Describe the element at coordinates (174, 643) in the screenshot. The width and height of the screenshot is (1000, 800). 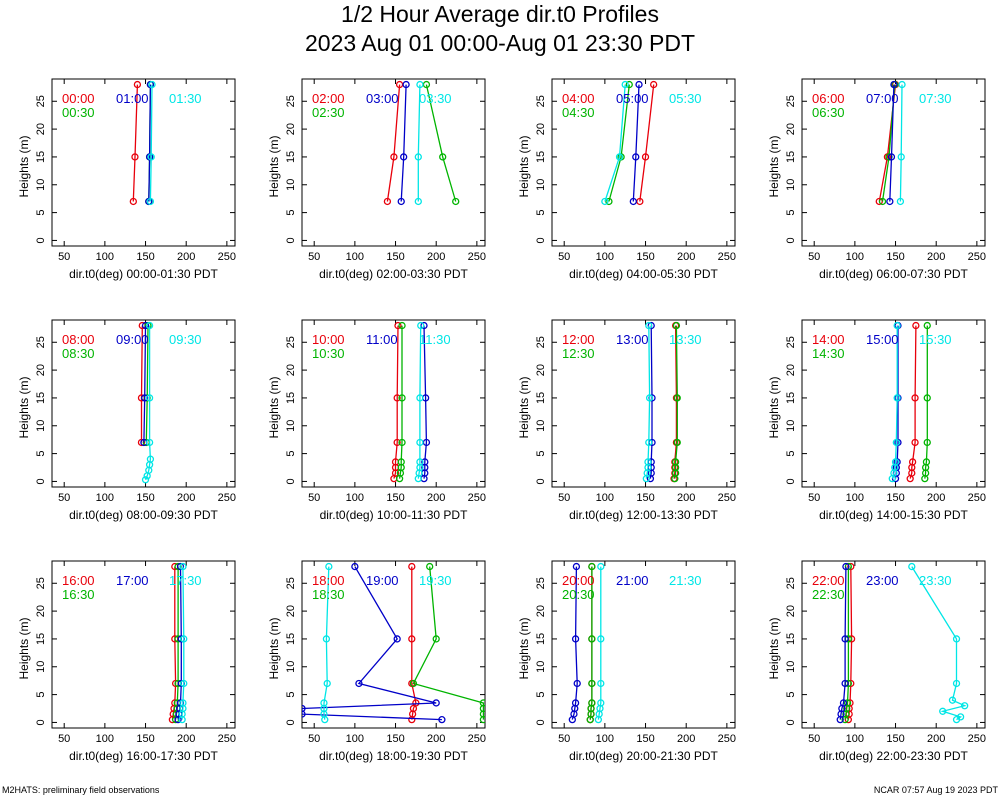
I see `series-line-16:00` at that location.